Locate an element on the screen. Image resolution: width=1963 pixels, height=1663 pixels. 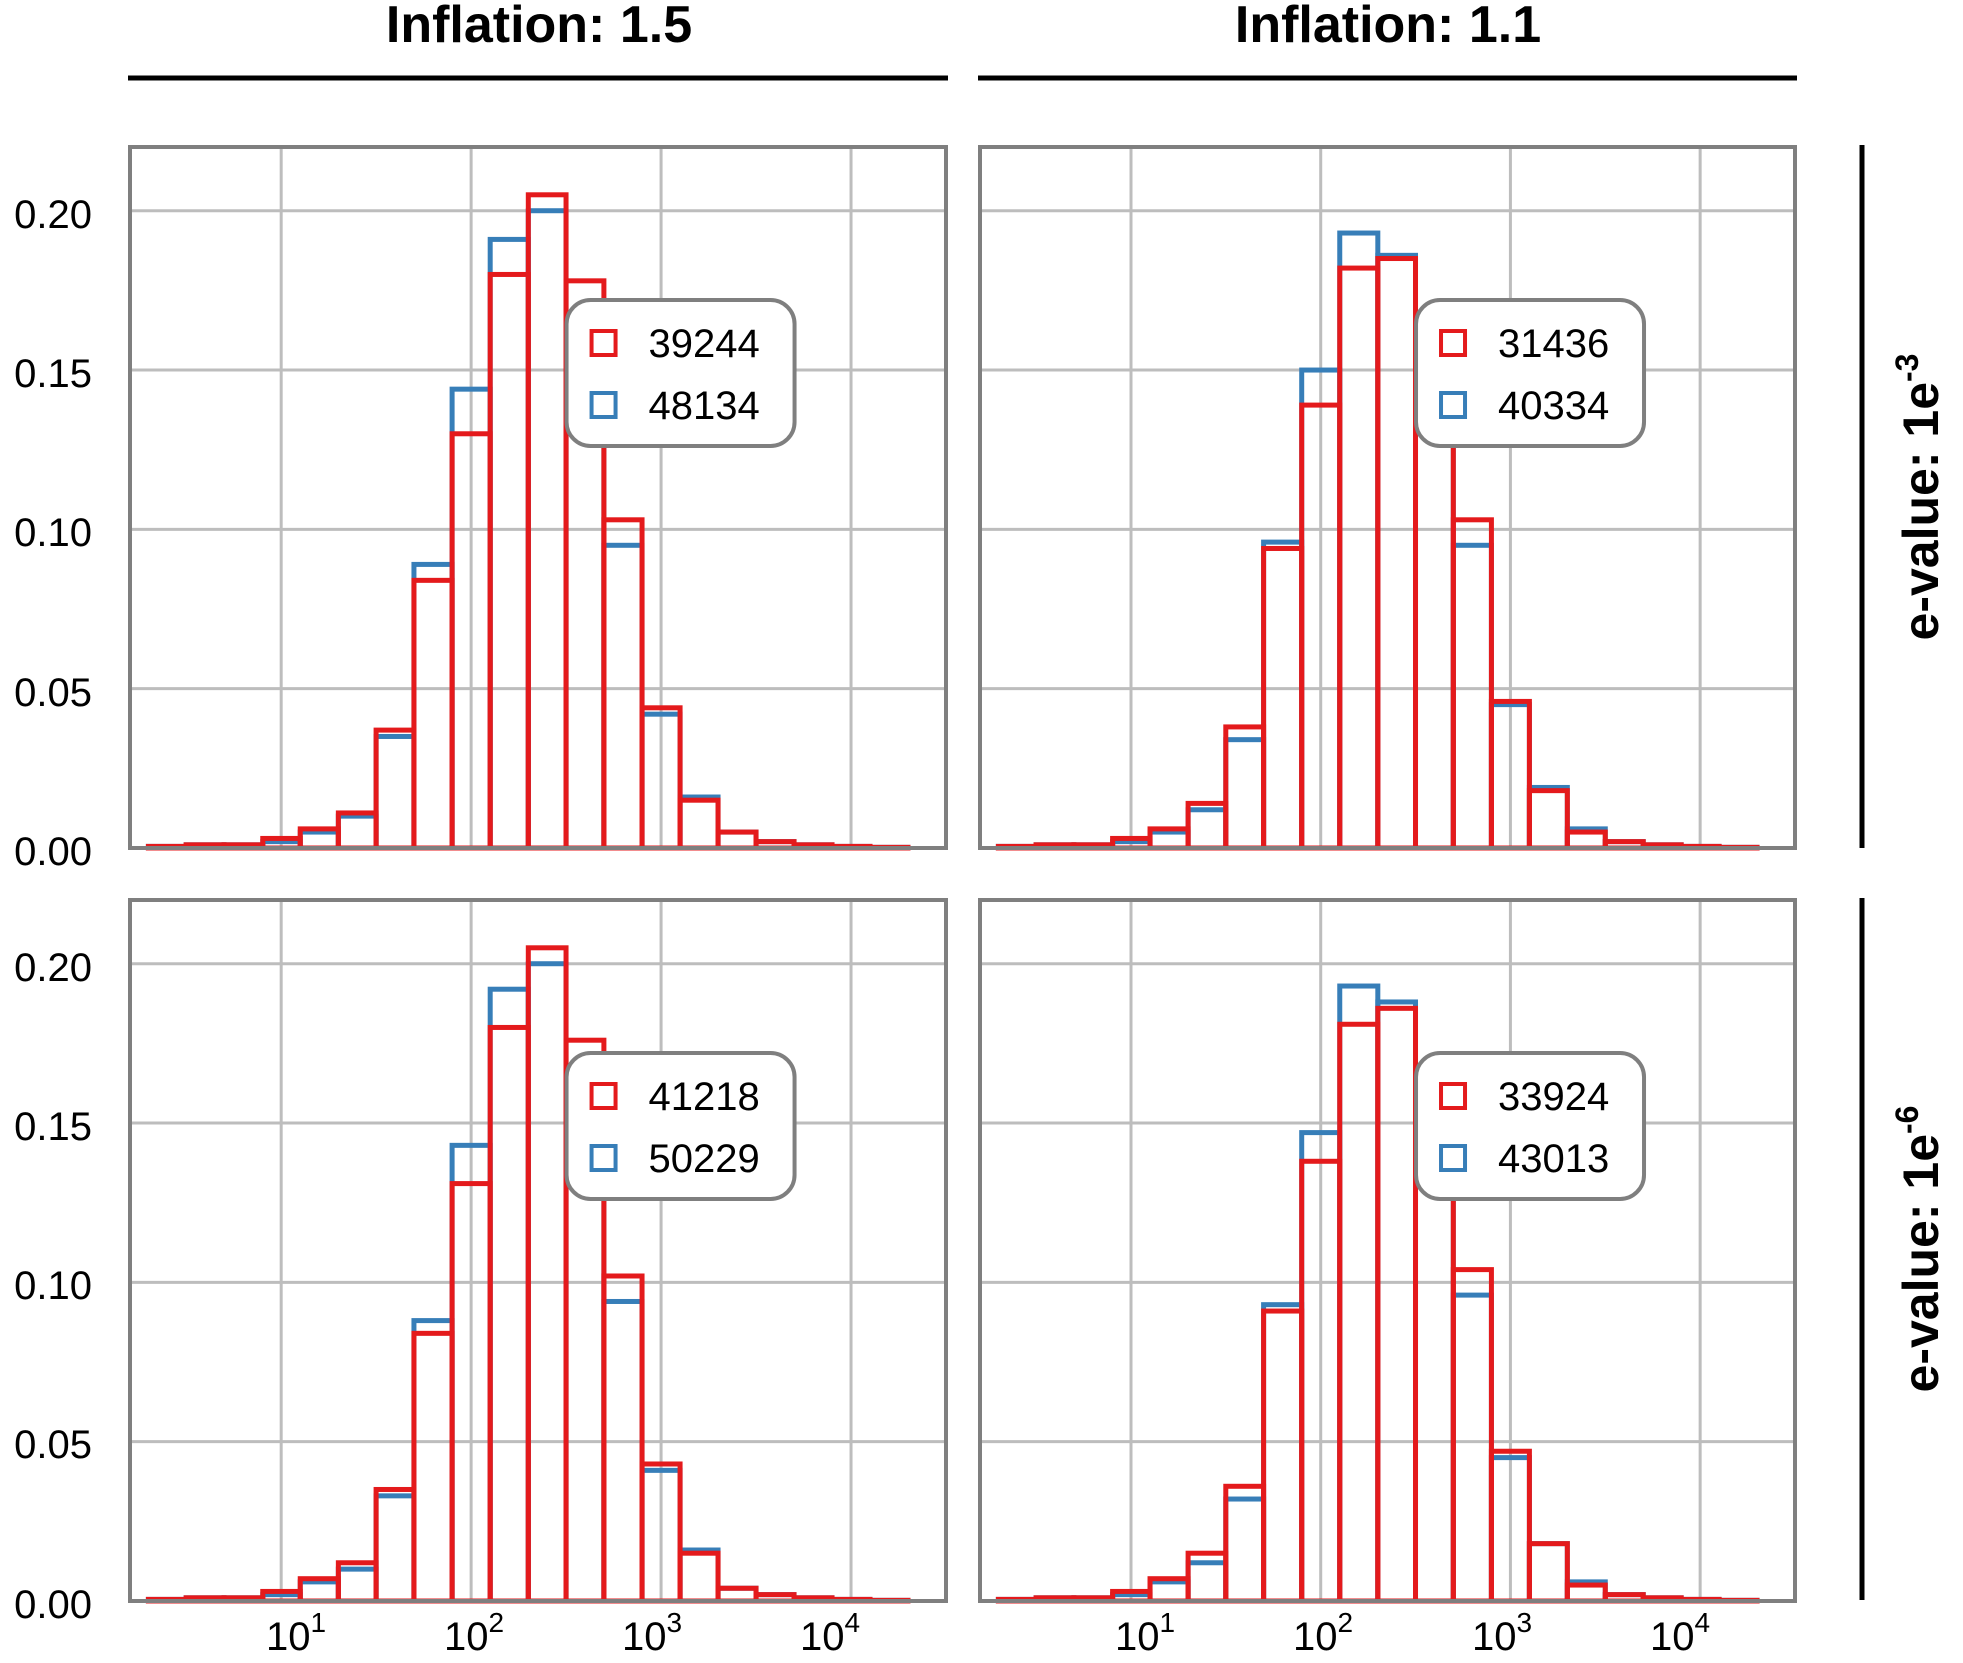
legend: 33924 43013 is located at coordinates (1530, 1126).